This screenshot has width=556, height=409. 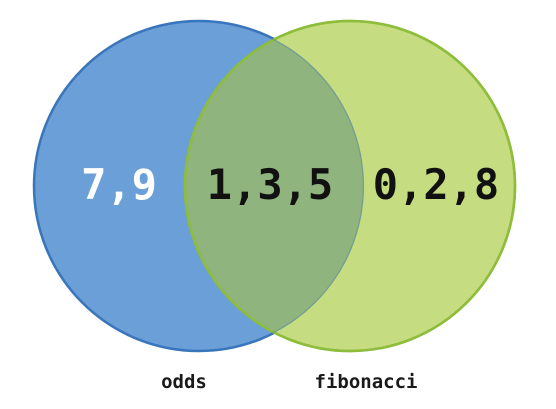 What do you see at coordinates (366, 382) in the screenshot?
I see `fibonacci-set-label: fibonacci` at bounding box center [366, 382].